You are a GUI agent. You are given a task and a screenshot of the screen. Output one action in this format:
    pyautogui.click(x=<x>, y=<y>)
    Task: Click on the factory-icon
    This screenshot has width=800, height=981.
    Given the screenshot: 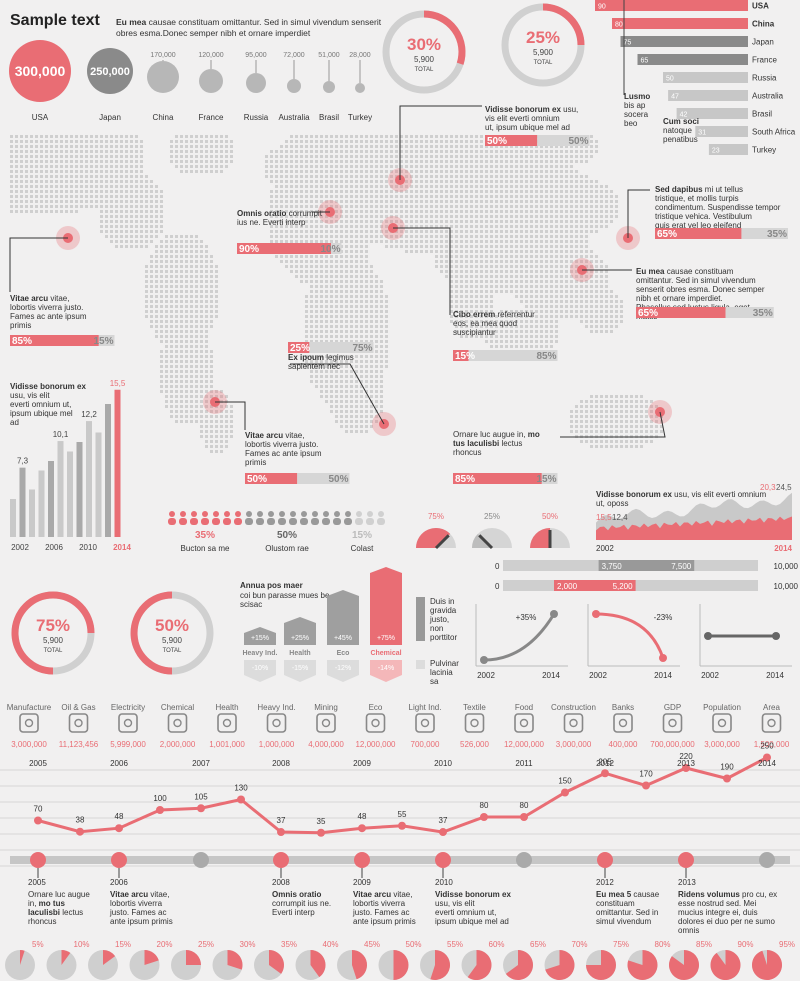 What is the action you would take?
    pyautogui.click(x=29, y=723)
    